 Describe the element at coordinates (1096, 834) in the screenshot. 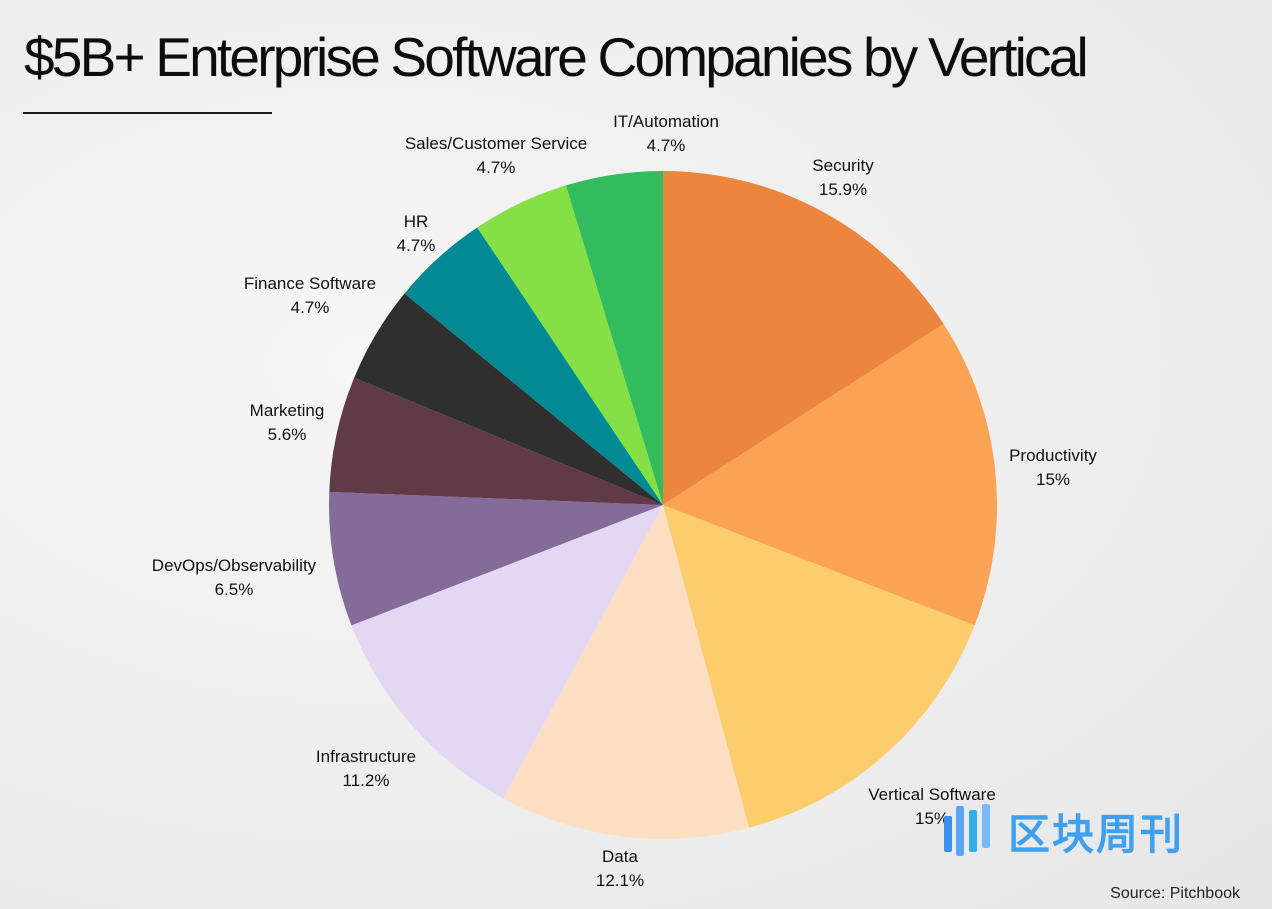

I see `watermark-text: 区块周刊` at that location.